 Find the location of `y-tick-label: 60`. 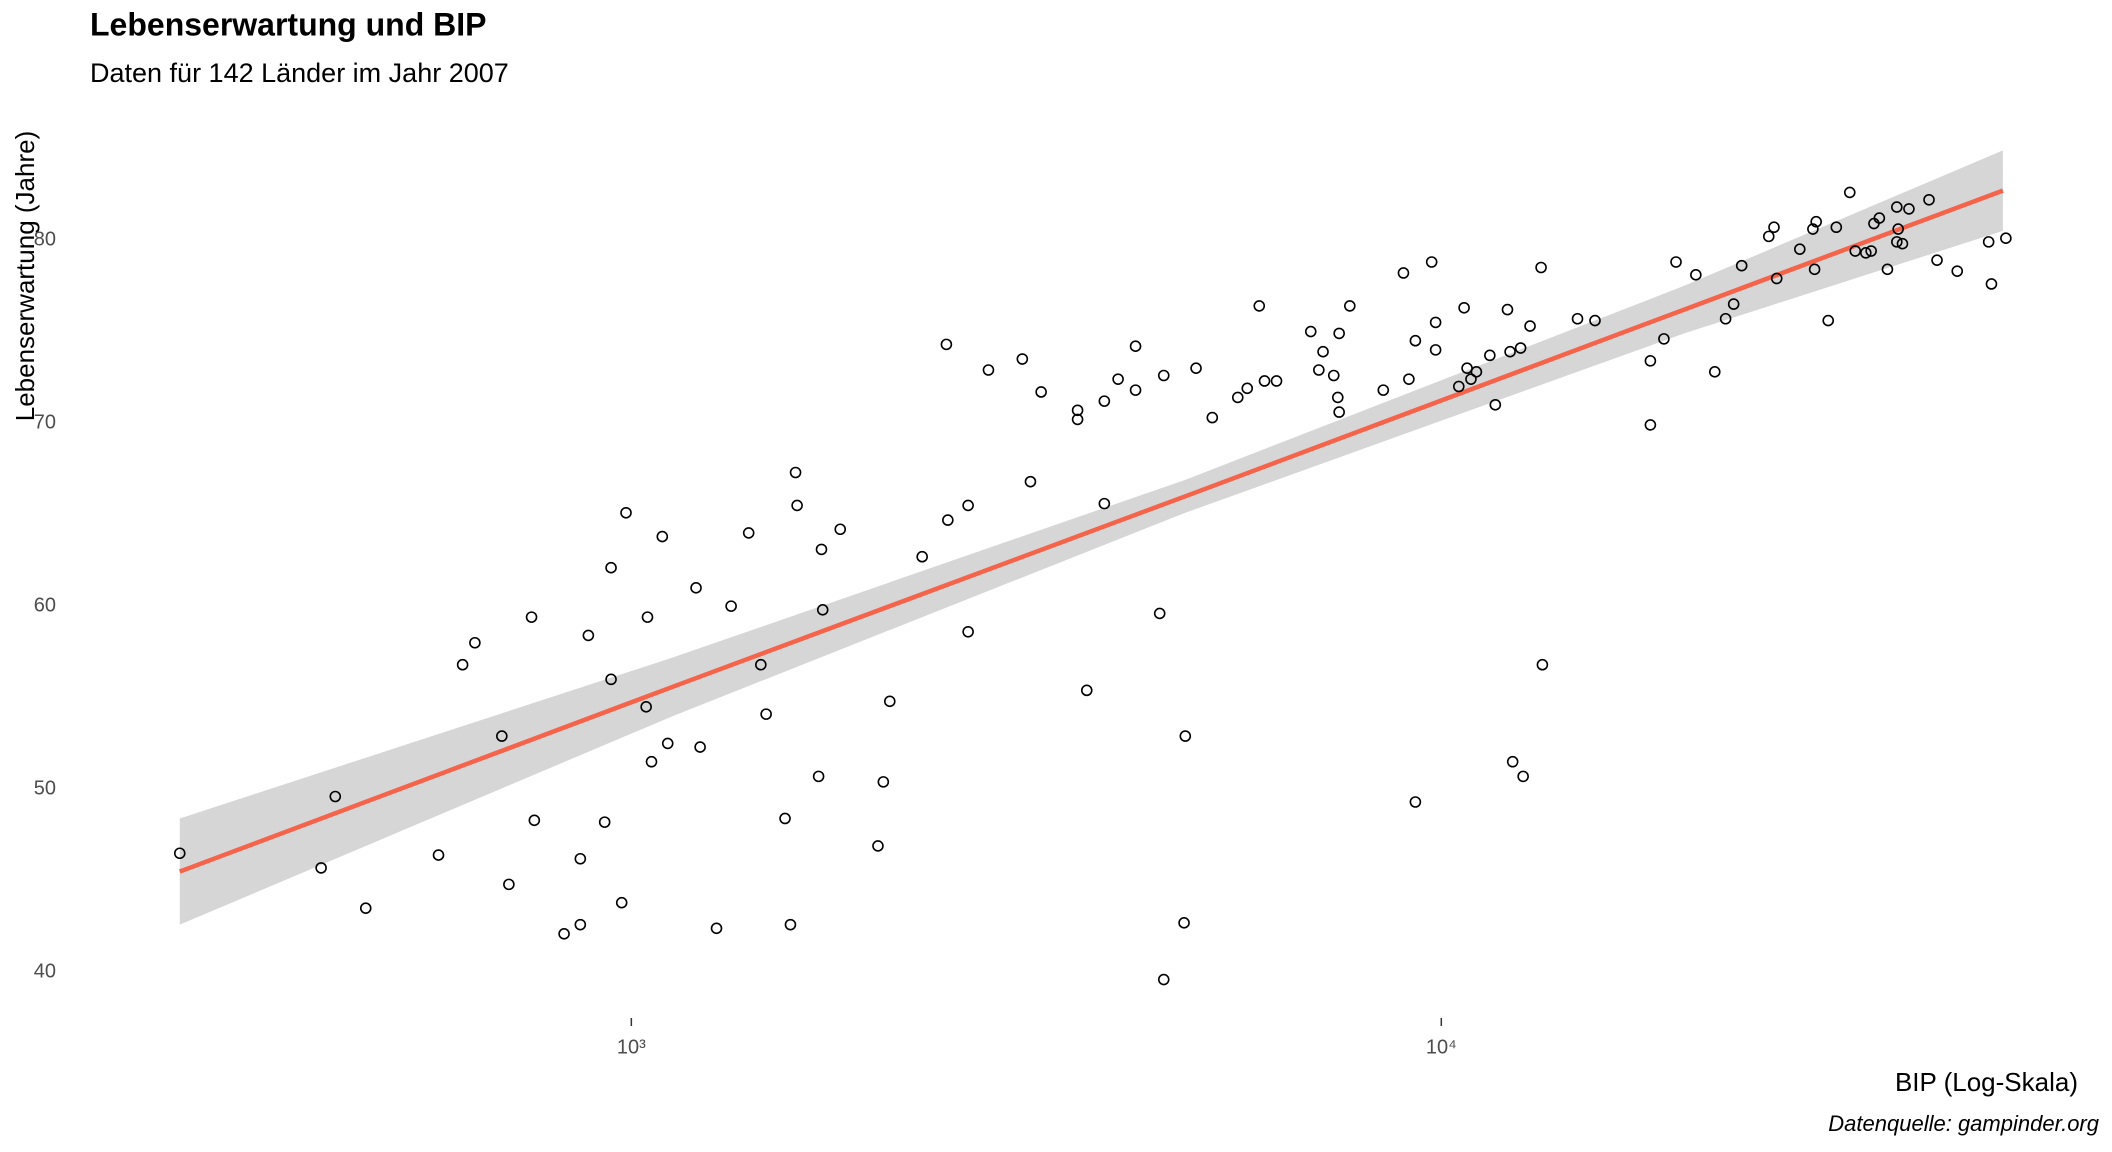

y-tick-label: 60 is located at coordinates (45, 605).